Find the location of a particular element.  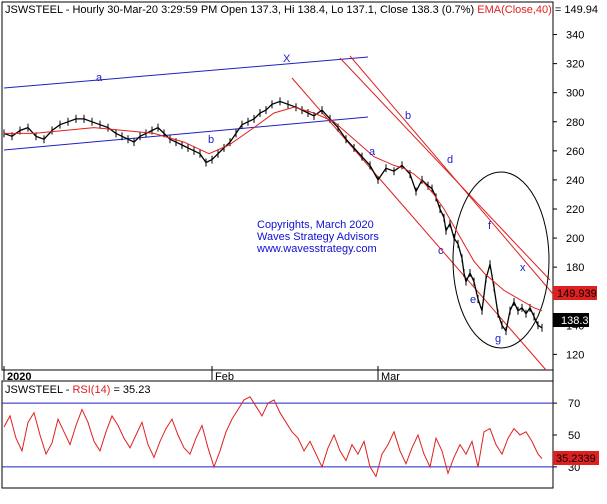

copyright-line-2: Waves Strategy Advisors is located at coordinates (318, 237).